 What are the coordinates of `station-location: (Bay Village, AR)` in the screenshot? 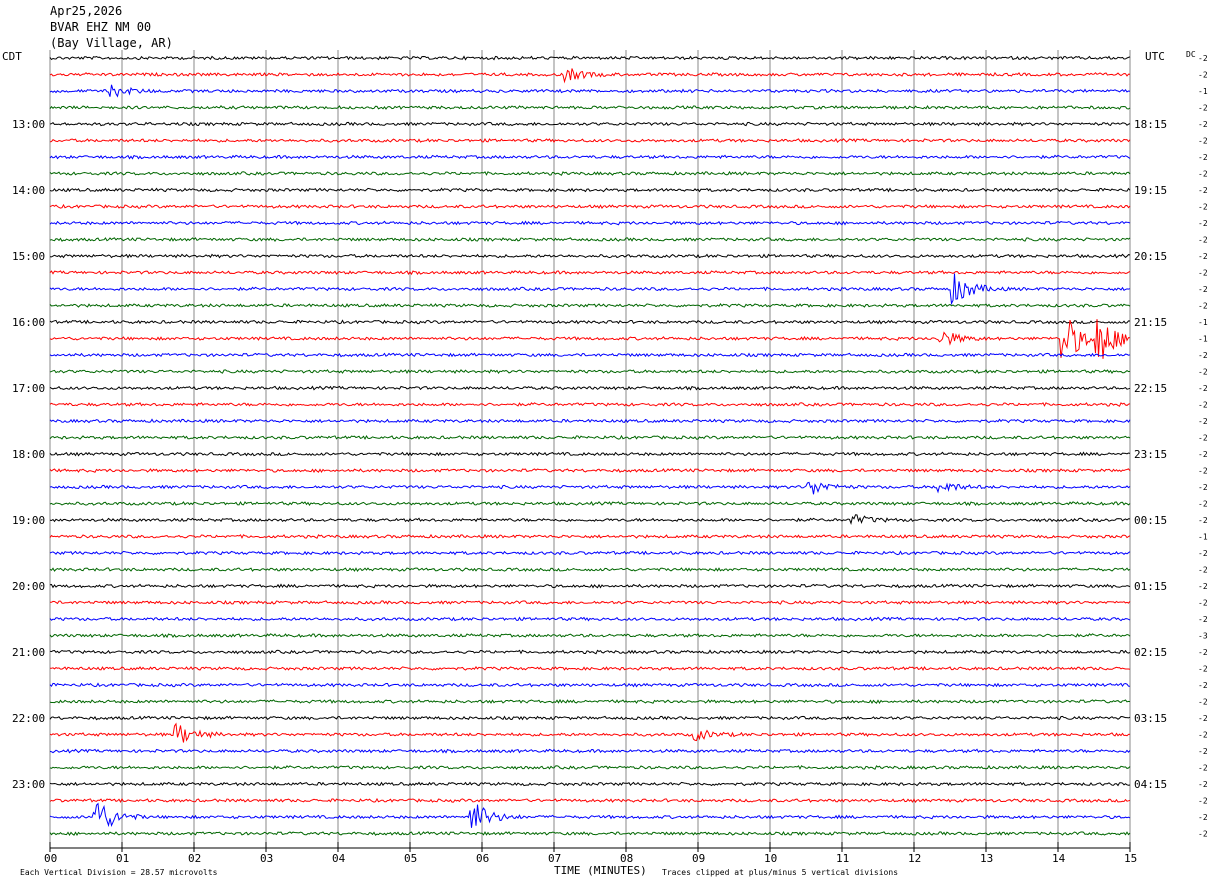 It's located at (111, 43).